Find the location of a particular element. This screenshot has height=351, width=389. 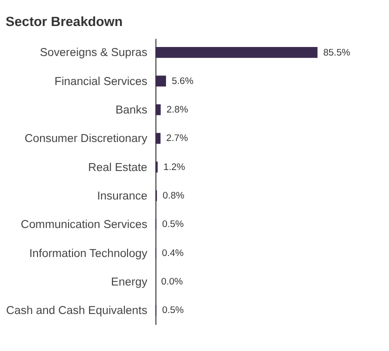

chart-title: Sector Breakdown is located at coordinates (64, 21).